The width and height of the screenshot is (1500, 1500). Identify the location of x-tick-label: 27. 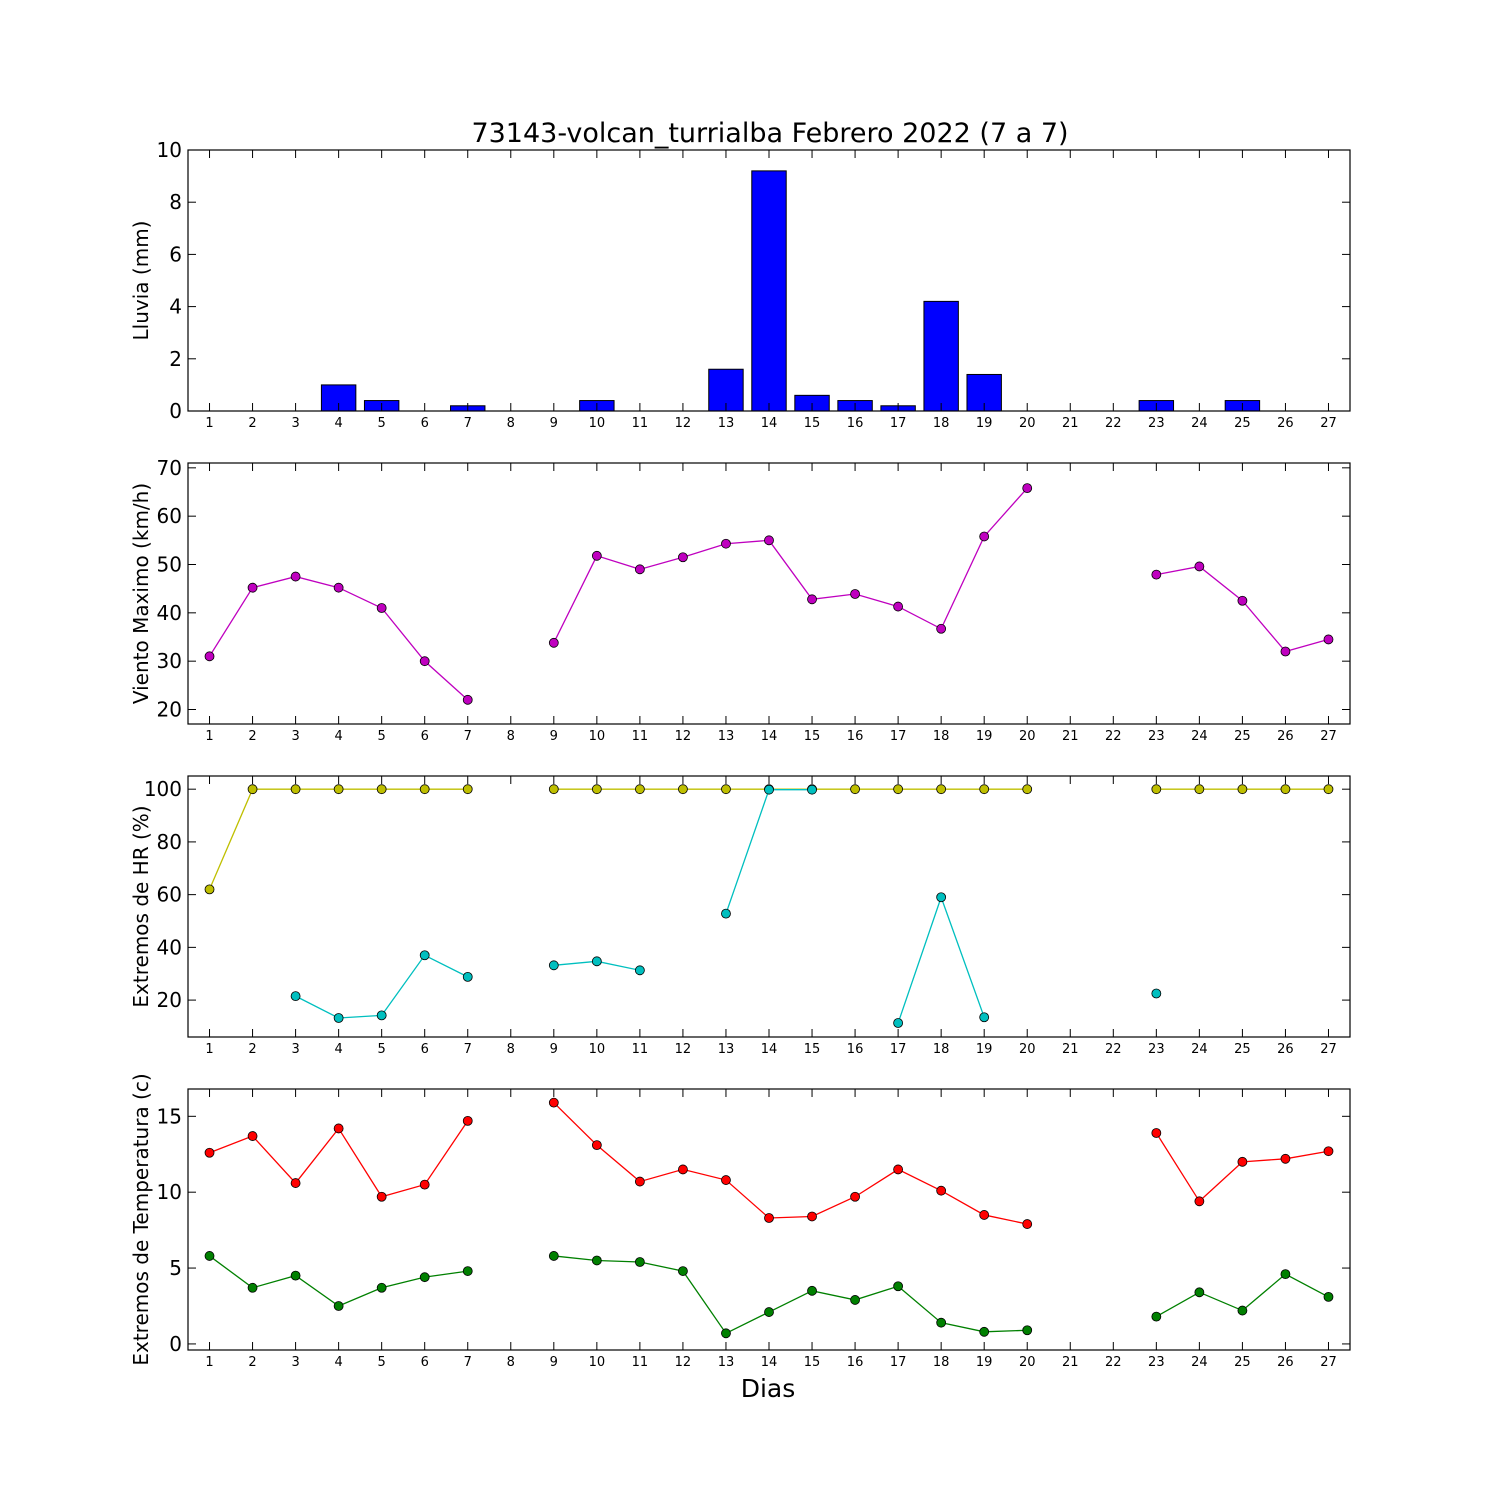
(1328, 1362).